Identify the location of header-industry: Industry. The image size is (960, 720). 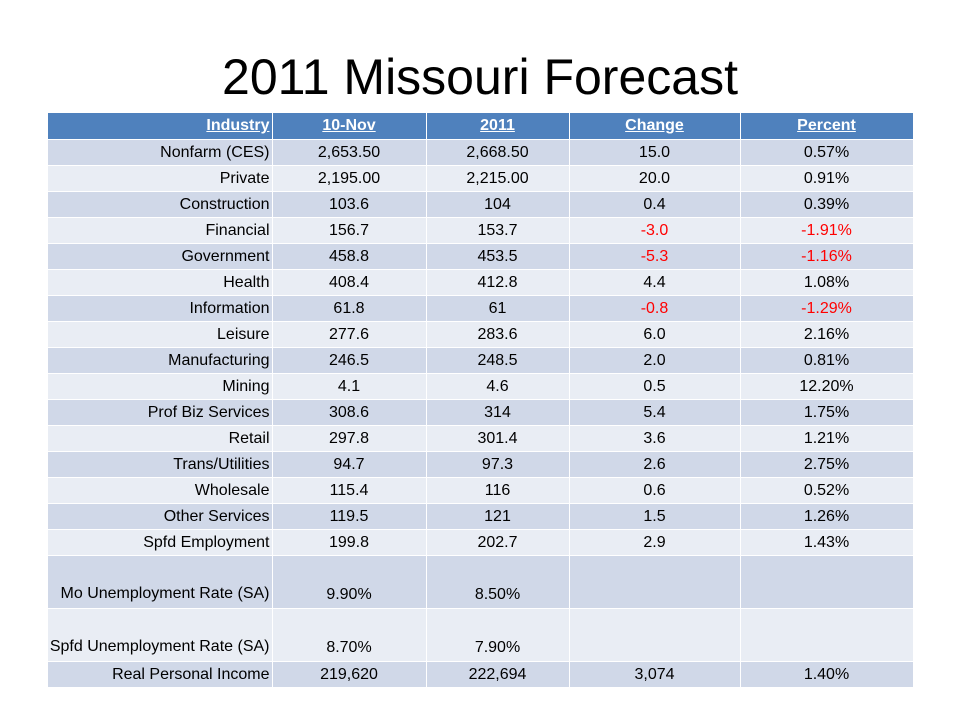
(160, 126).